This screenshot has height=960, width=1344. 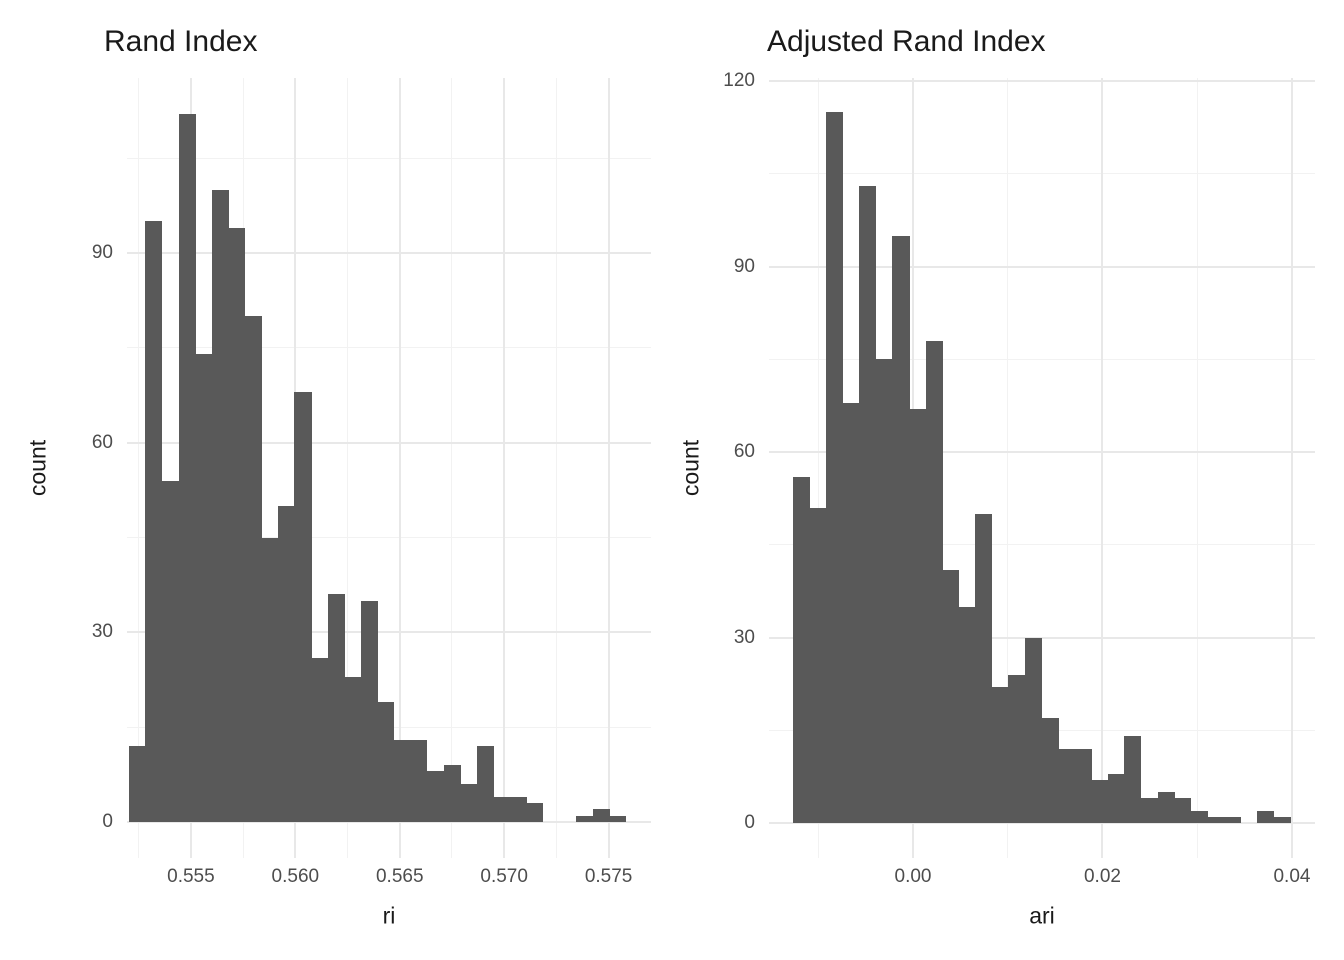 I want to click on chart-title-rand-index: Rand Index, so click(x=181, y=41).